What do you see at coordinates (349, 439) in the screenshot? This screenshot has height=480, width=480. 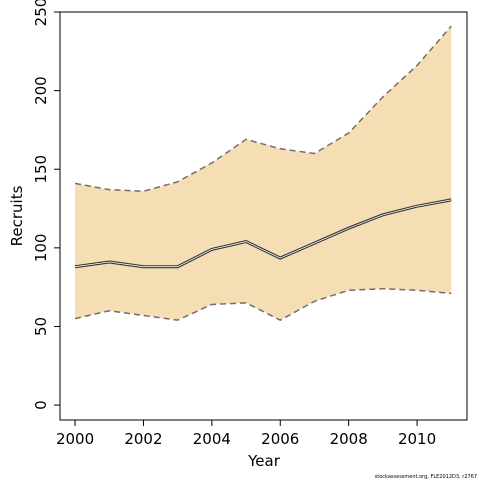 I see `x-tick-label: 2008` at bounding box center [349, 439].